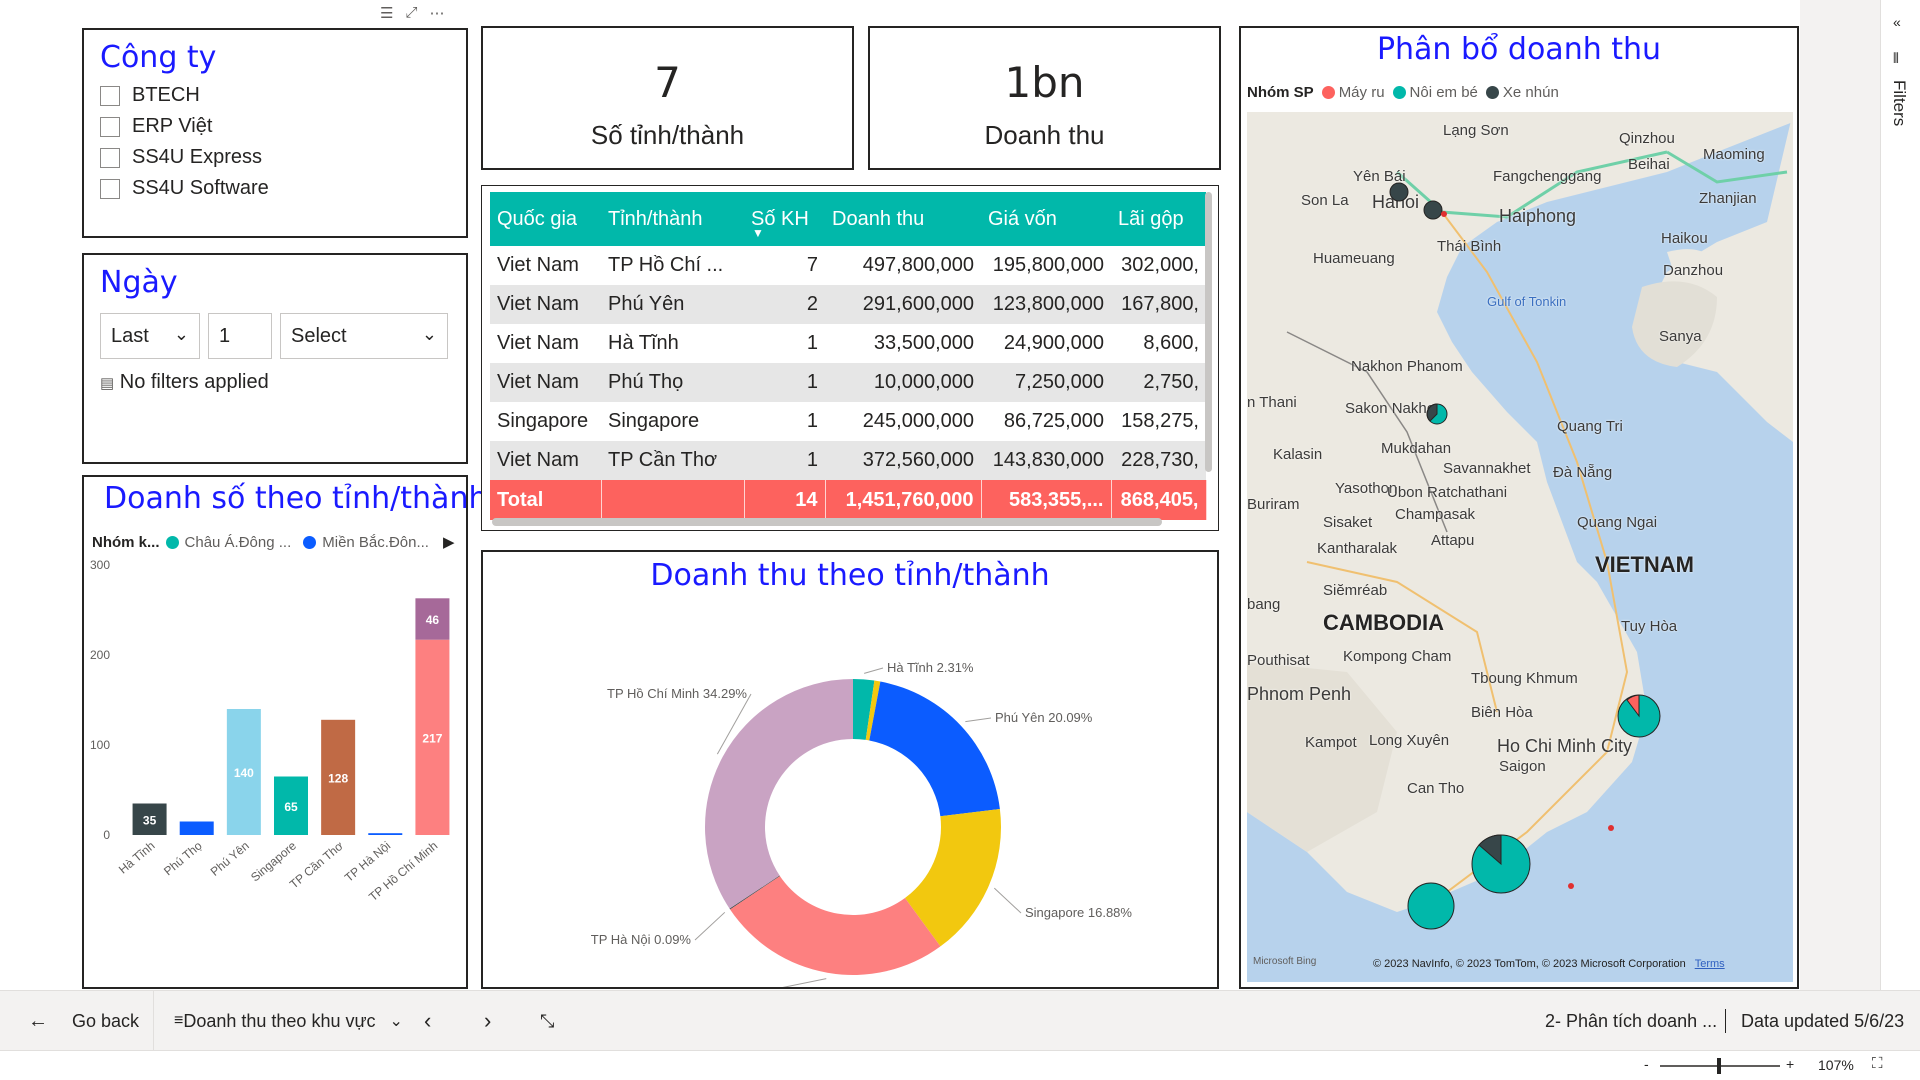  Describe the element at coordinates (437, 13) in the screenshot. I see `more-options-icon: ⋯` at that location.